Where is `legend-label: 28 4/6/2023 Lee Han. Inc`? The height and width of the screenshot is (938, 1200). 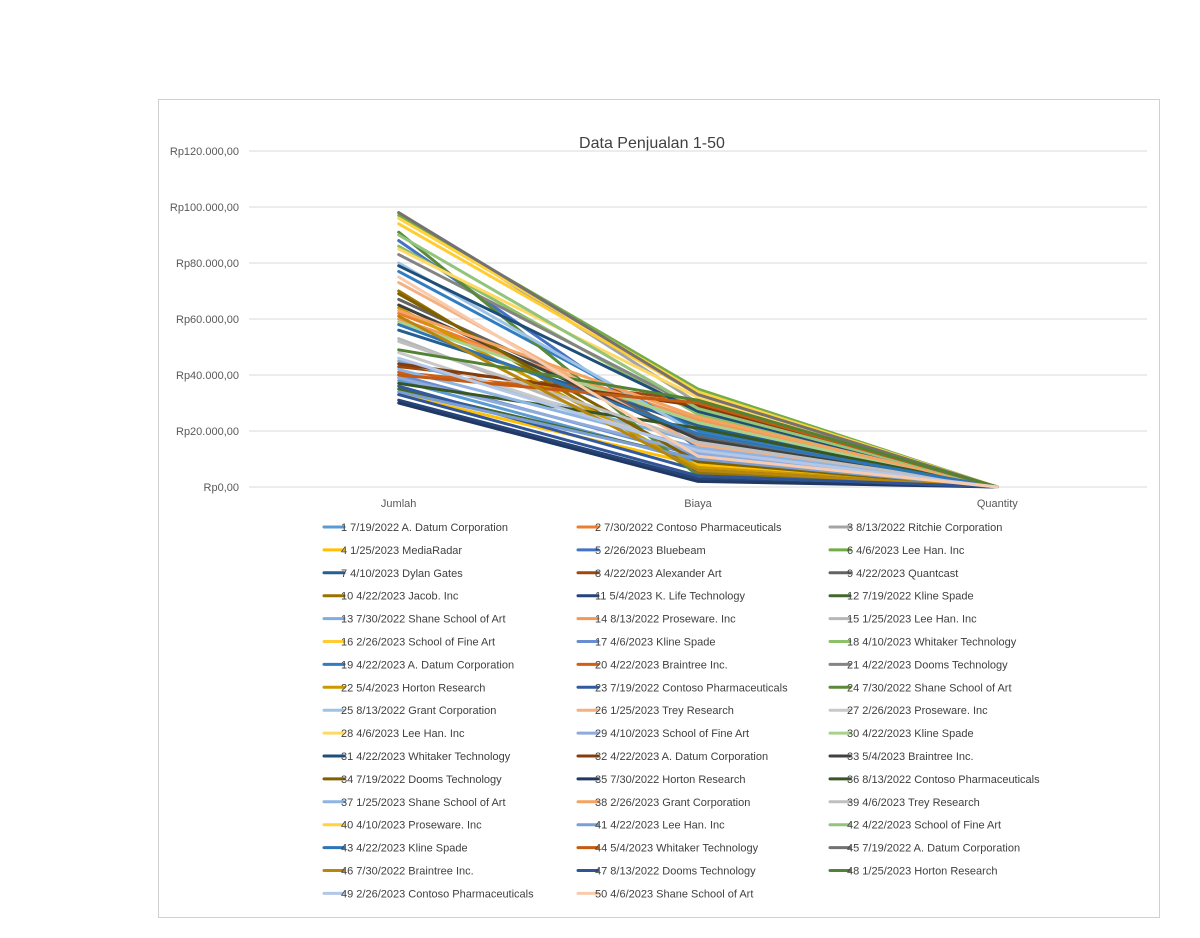 legend-label: 28 4/6/2023 Lee Han. Inc is located at coordinates (403, 734).